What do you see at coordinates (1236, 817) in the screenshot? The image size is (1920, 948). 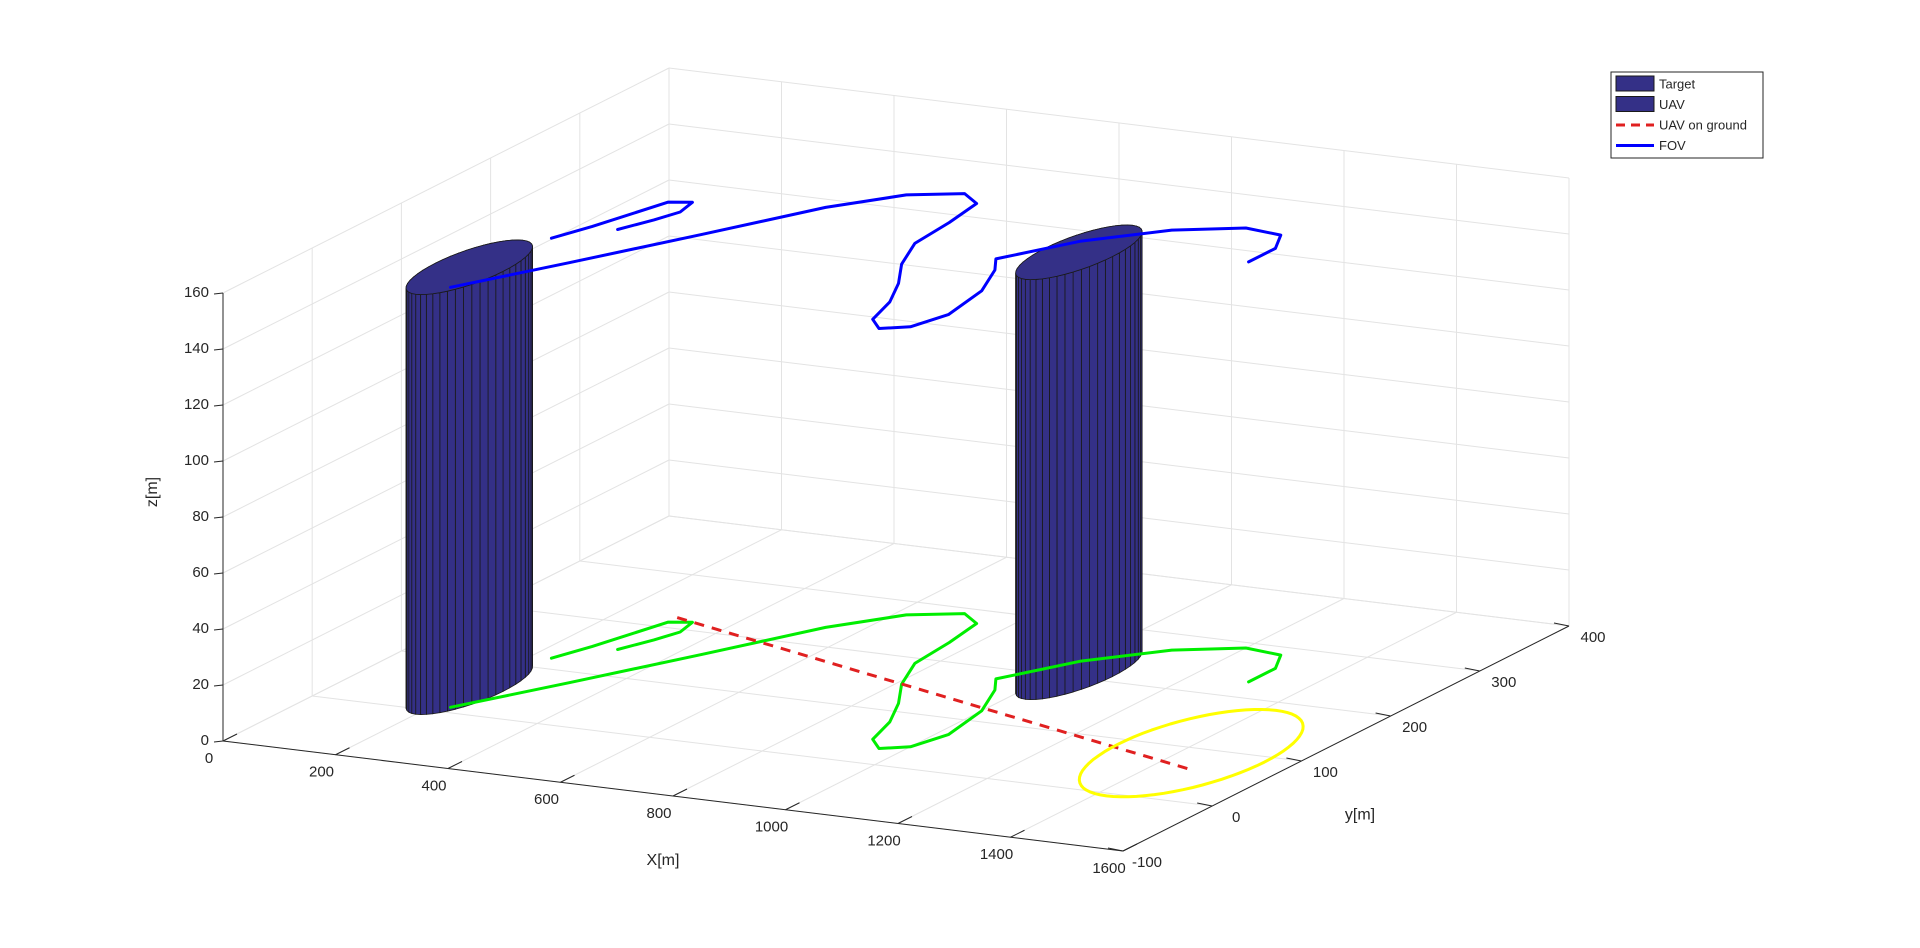 I see `y-tick-label: 0` at bounding box center [1236, 817].